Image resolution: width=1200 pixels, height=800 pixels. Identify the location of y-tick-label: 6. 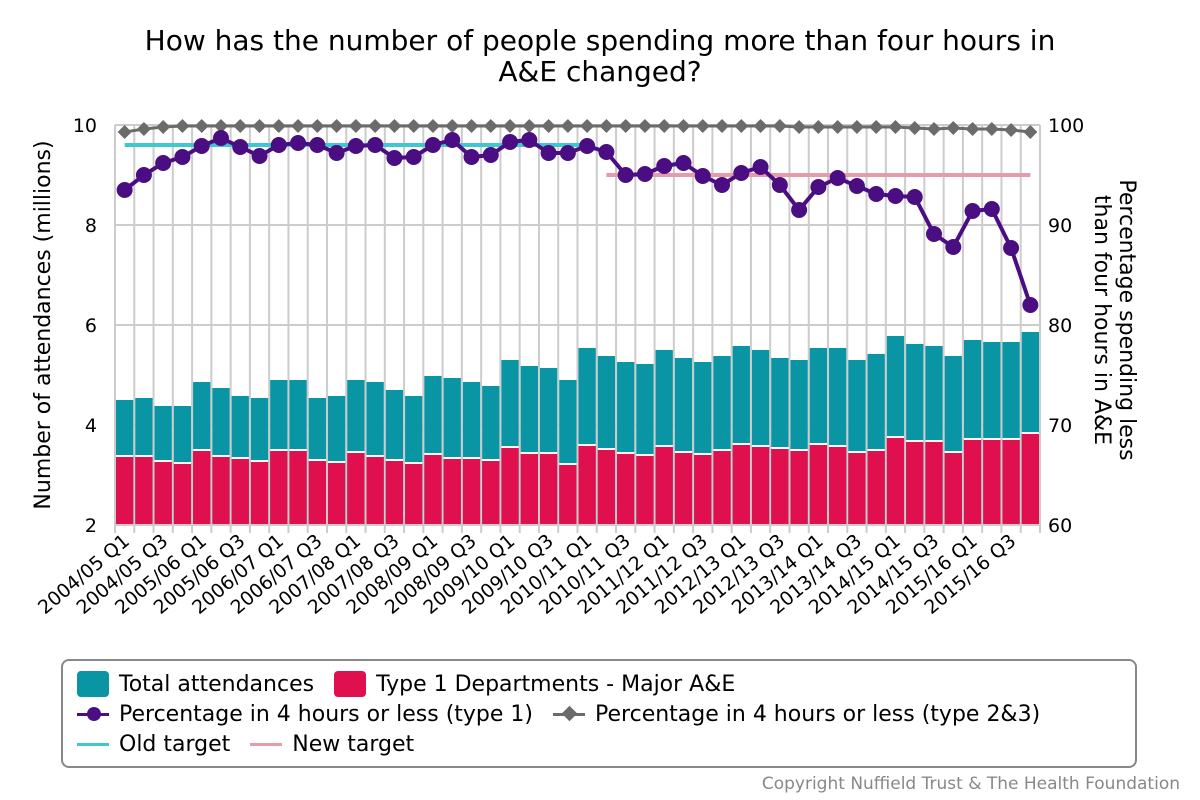
(91, 326).